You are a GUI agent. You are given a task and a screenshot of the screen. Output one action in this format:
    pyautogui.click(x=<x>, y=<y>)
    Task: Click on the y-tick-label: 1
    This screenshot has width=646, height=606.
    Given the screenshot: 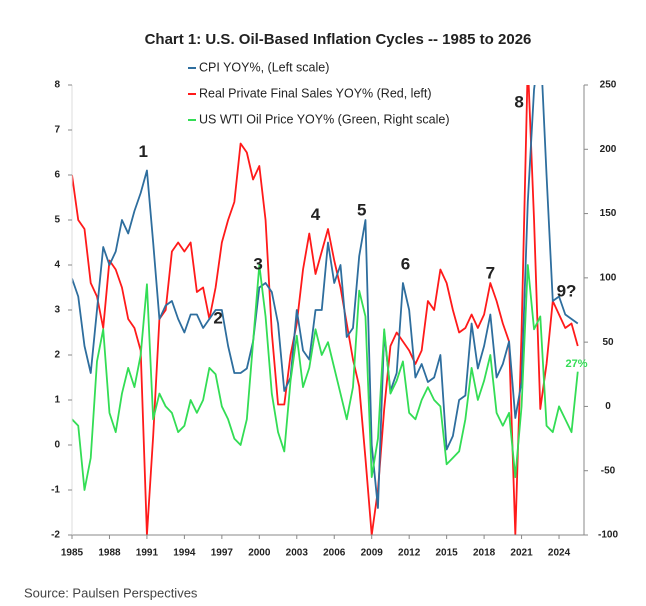 What is the action you would take?
    pyautogui.click(x=57, y=400)
    